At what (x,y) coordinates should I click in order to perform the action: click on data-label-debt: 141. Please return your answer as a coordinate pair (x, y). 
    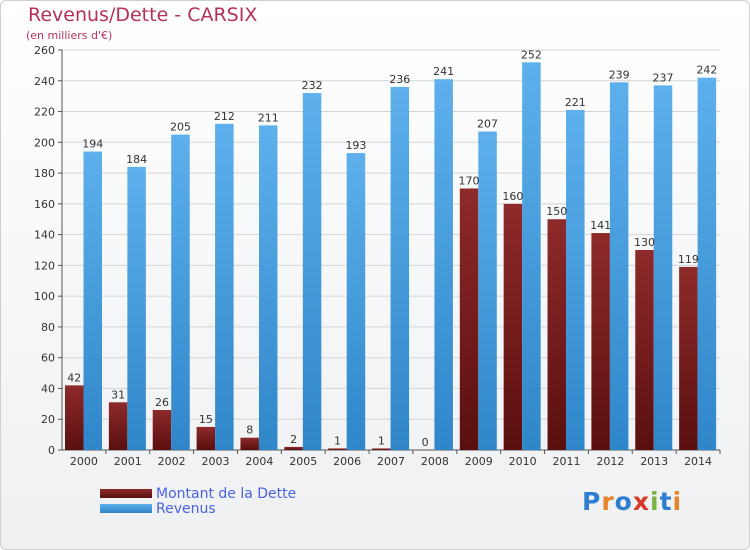
    Looking at the image, I should click on (600, 225).